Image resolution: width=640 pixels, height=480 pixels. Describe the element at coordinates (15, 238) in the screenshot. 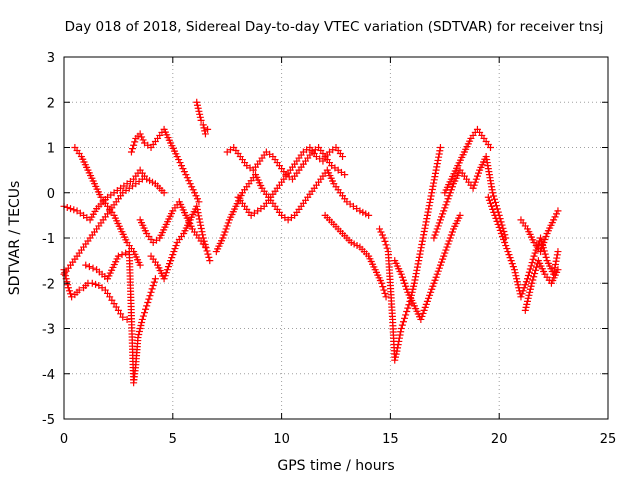

I see `y-axis-label: SDTVAR / TECUs` at that location.